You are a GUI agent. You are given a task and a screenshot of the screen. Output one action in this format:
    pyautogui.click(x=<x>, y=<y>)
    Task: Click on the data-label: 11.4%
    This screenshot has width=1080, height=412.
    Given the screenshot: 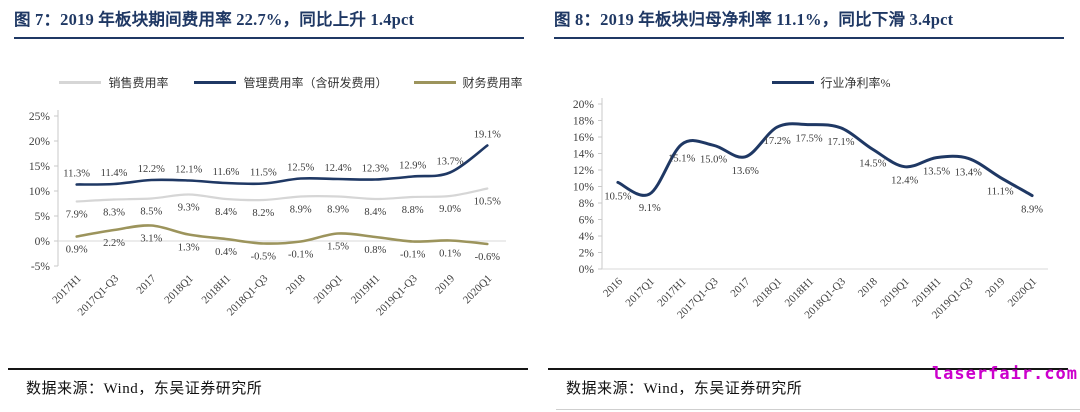 What is the action you would take?
    pyautogui.click(x=114, y=173)
    